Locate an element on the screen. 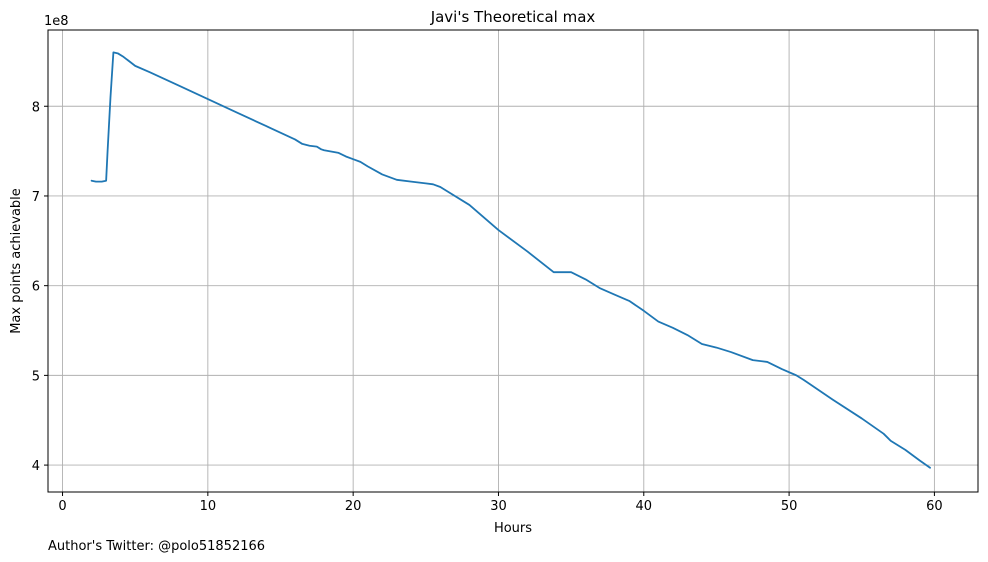 The height and width of the screenshot is (562, 988). x-axis-label: Hours is located at coordinates (513, 528).